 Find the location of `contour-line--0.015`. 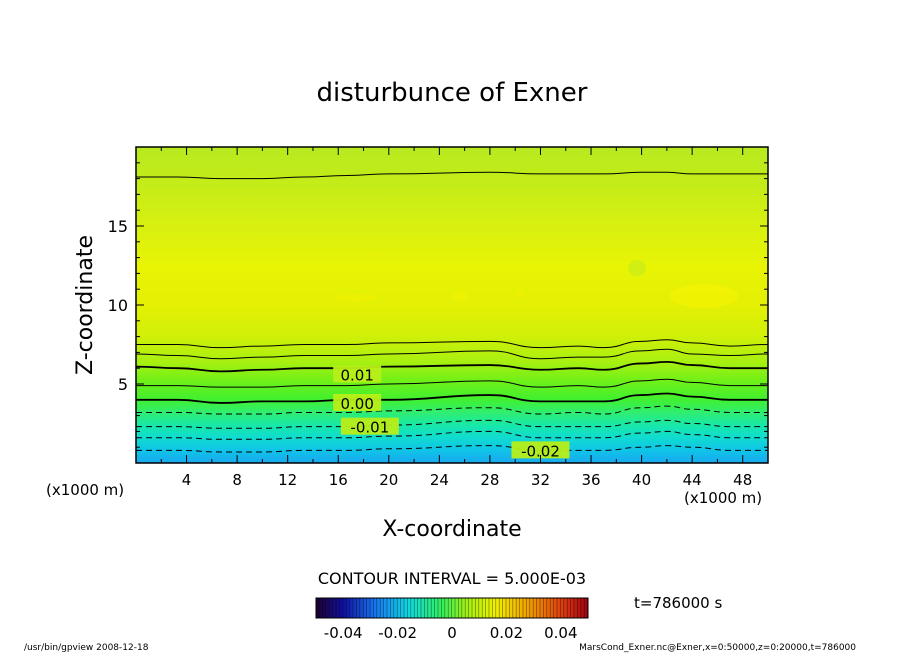

contour-line--0.015 is located at coordinates (452, 435).